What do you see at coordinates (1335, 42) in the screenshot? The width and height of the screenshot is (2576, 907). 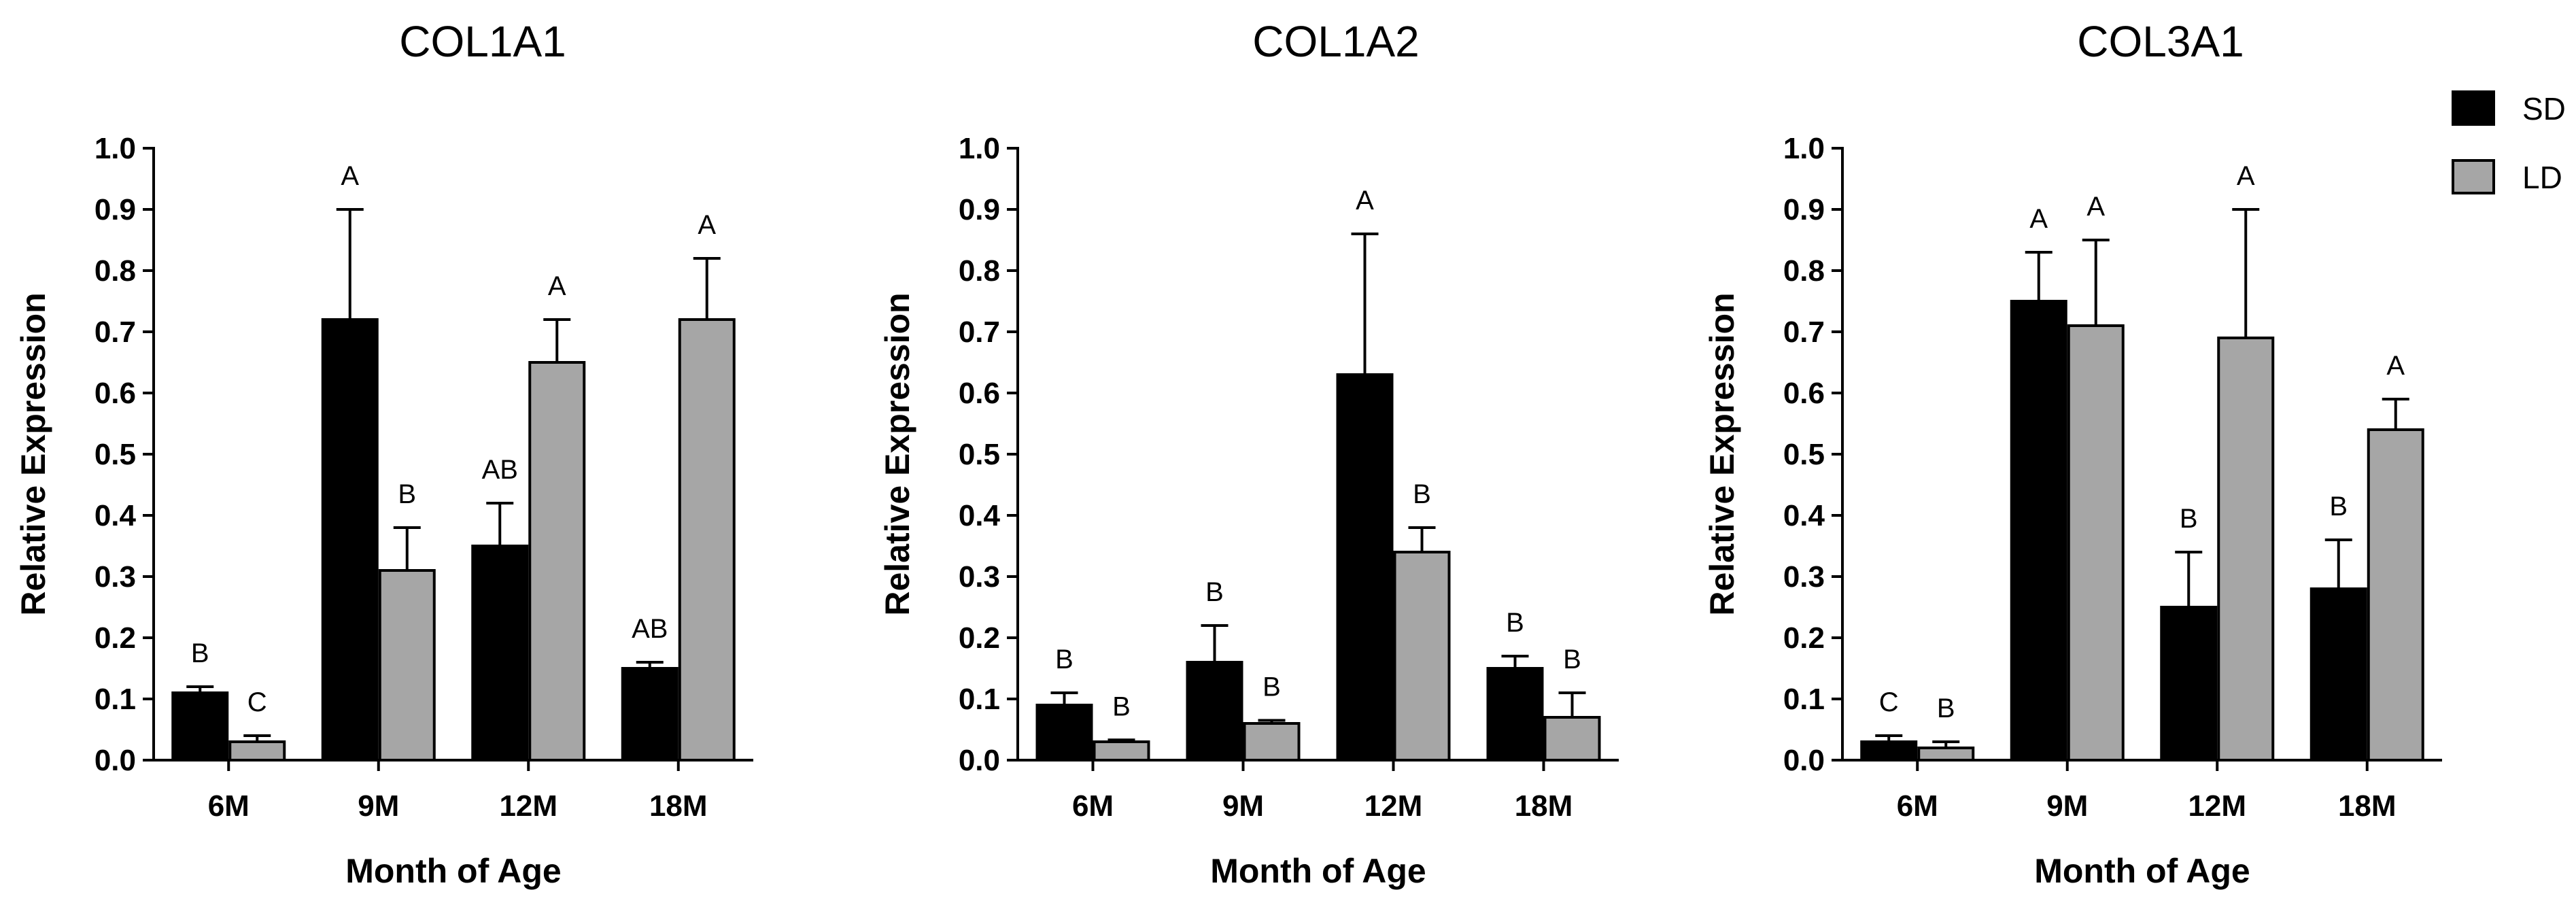 I see `chart-title: COL1A2` at bounding box center [1335, 42].